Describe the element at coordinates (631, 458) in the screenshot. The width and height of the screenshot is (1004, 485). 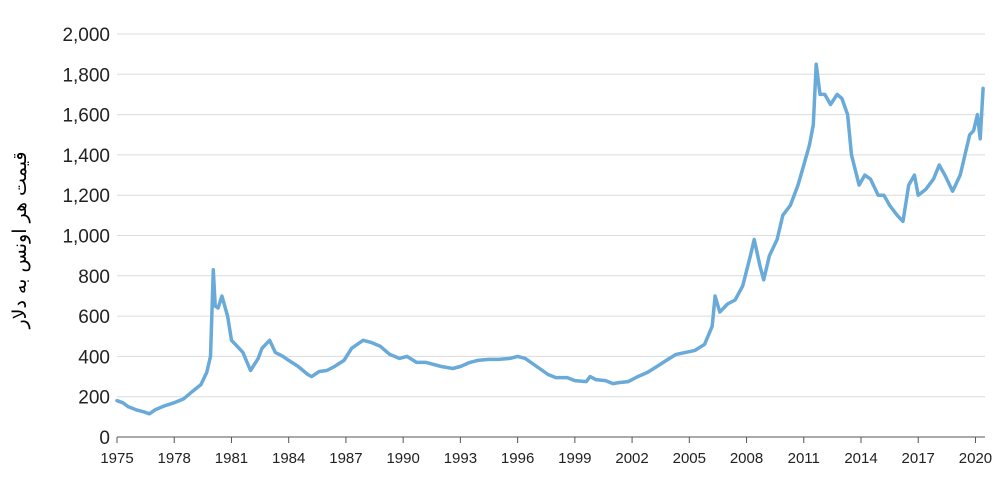
I see `x-tick-label: 2002` at that location.